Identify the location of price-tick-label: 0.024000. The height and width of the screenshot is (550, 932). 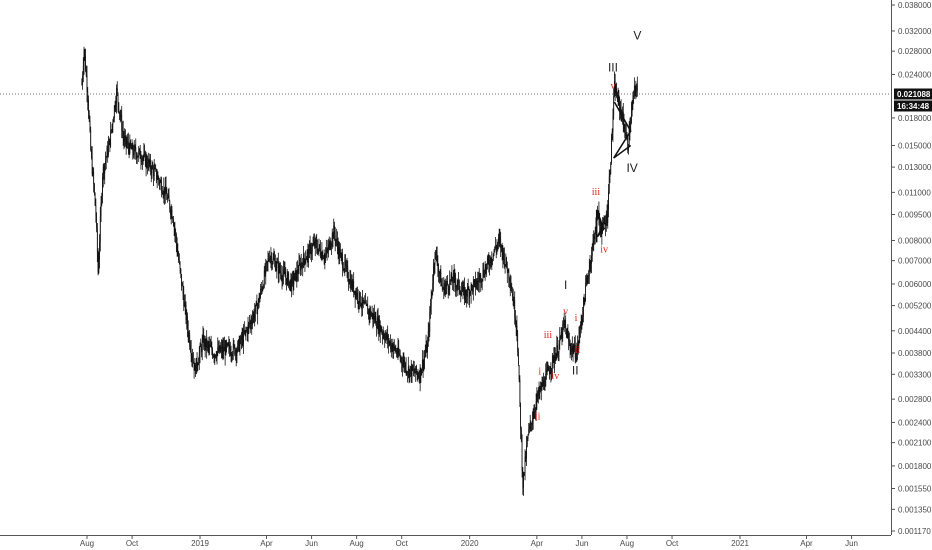
(915, 74).